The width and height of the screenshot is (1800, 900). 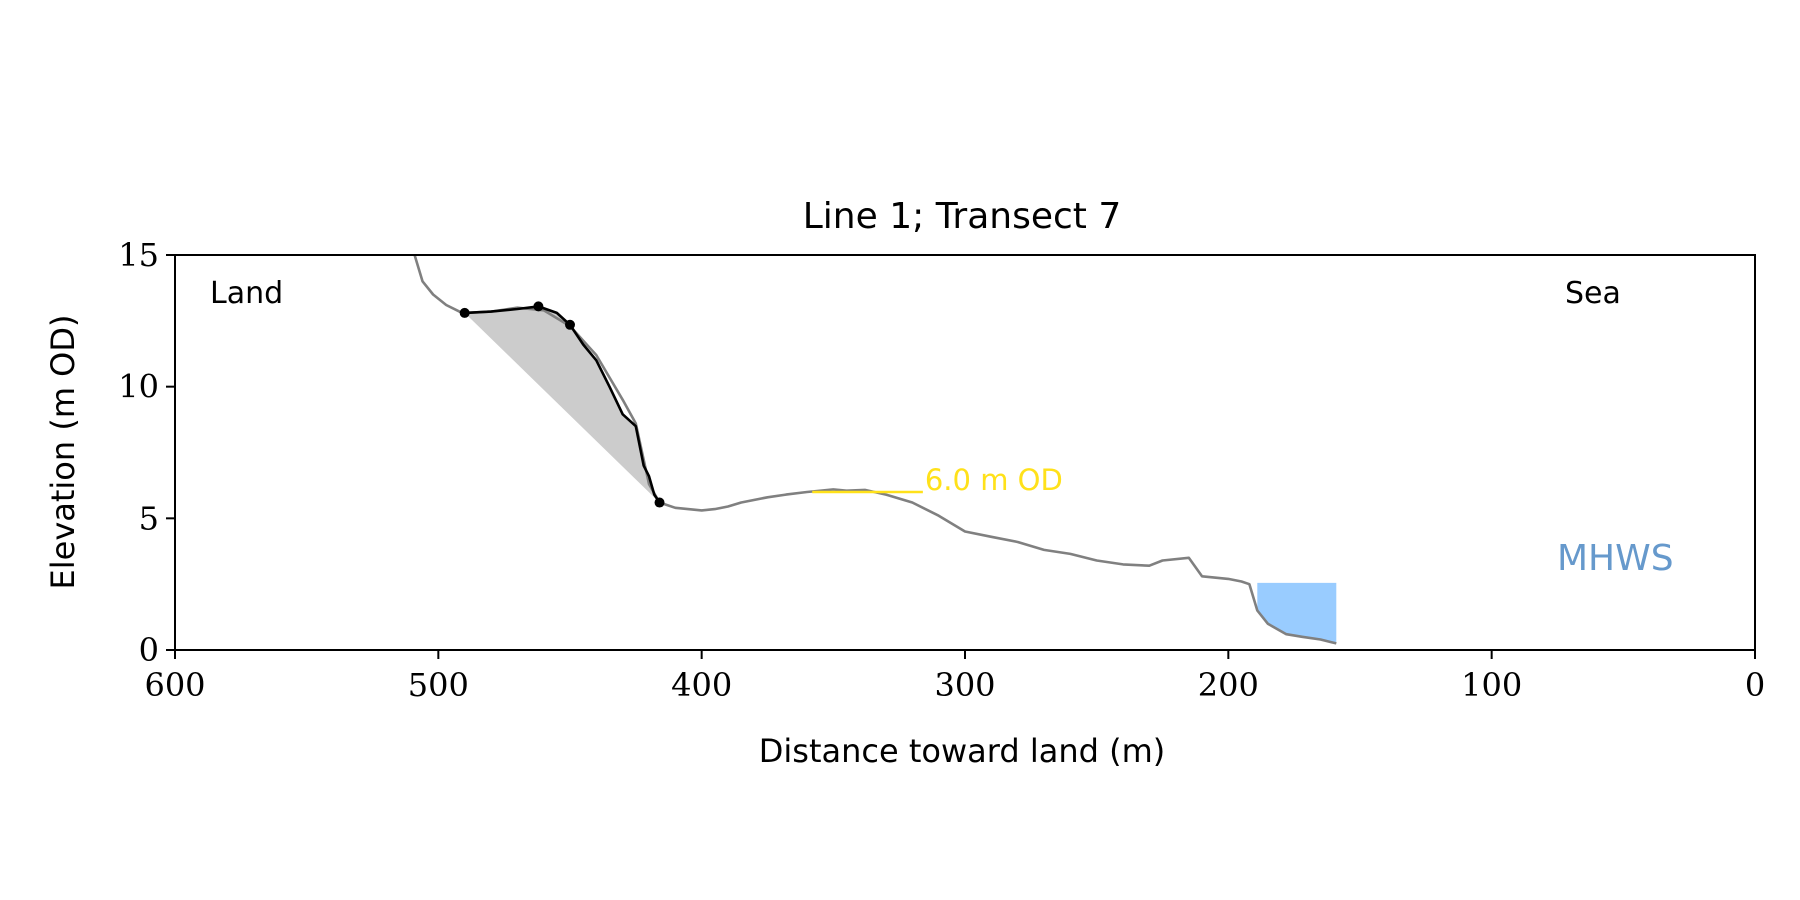 I want to click on chart-title: Line 1; Transect 7, so click(x=962, y=216).